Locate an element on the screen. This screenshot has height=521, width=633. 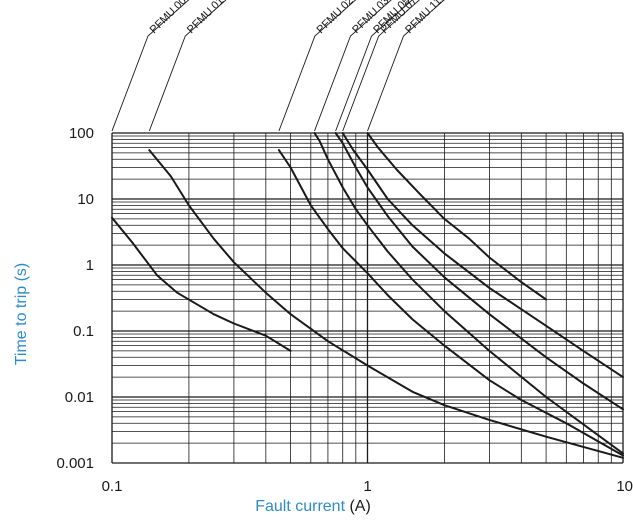
y-axis-title: Time to trip (s) is located at coordinates (21, 314).